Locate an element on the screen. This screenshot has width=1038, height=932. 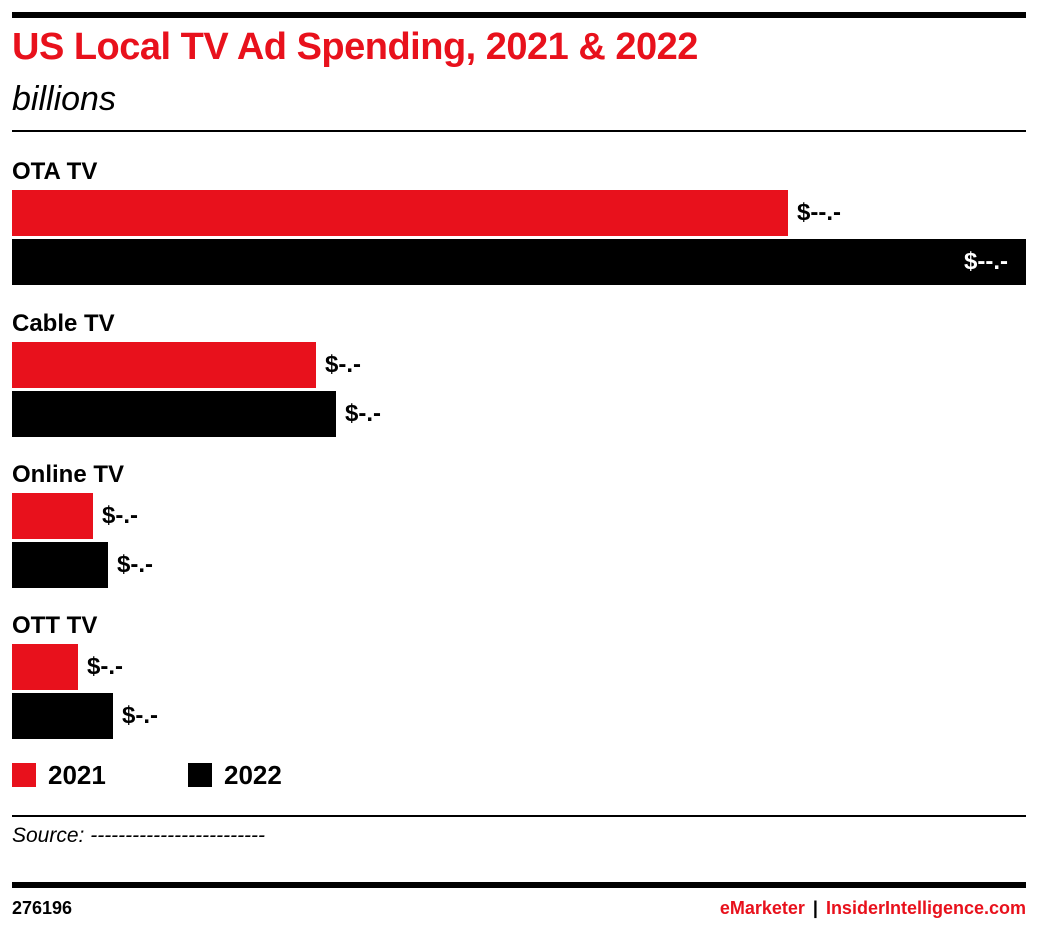
brand-emarketer: eMarketer is located at coordinates (762, 908).